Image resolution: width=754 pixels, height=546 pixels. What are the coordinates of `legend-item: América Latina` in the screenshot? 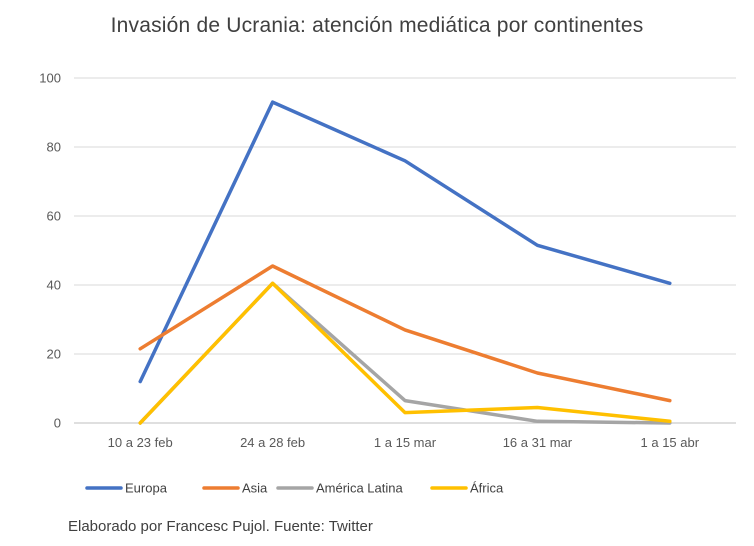 It's located at (339, 488).